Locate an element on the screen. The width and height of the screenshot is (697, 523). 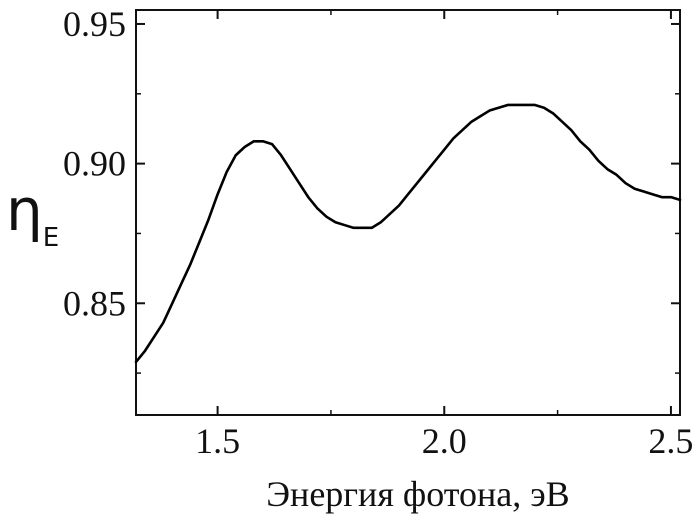
y-tick-label: 0.85 is located at coordinates (94, 303).